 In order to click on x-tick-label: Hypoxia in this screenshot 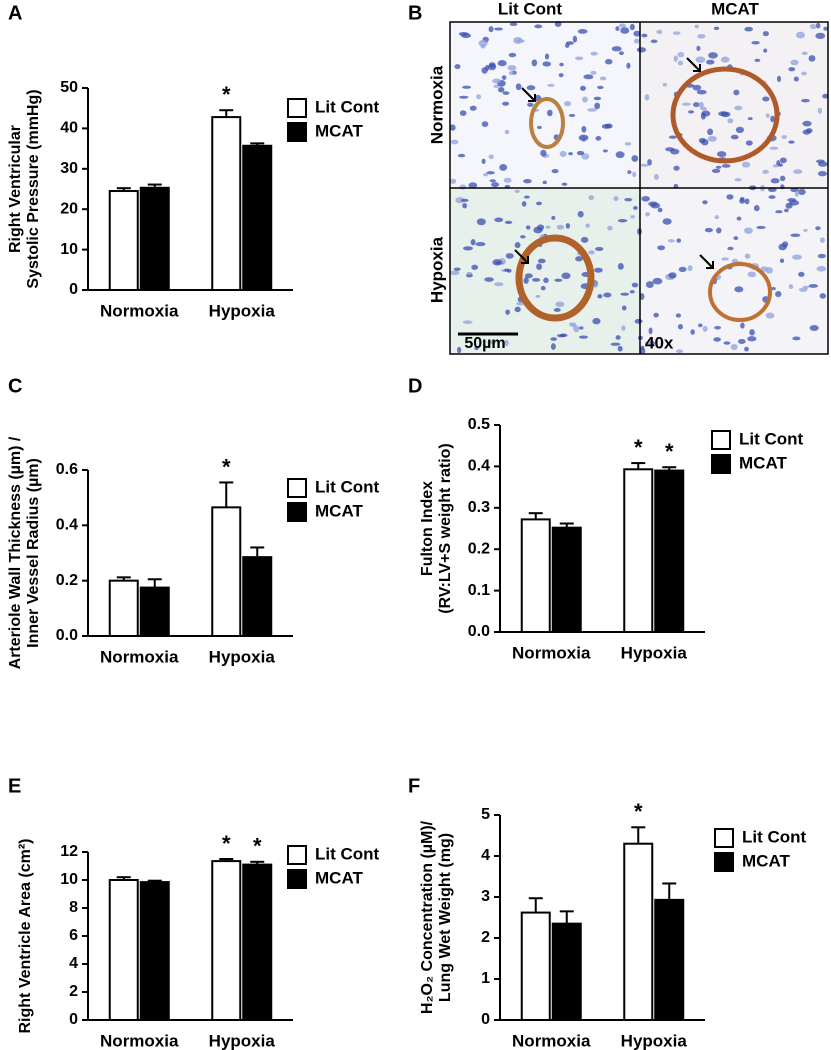, I will do `click(242, 310)`.